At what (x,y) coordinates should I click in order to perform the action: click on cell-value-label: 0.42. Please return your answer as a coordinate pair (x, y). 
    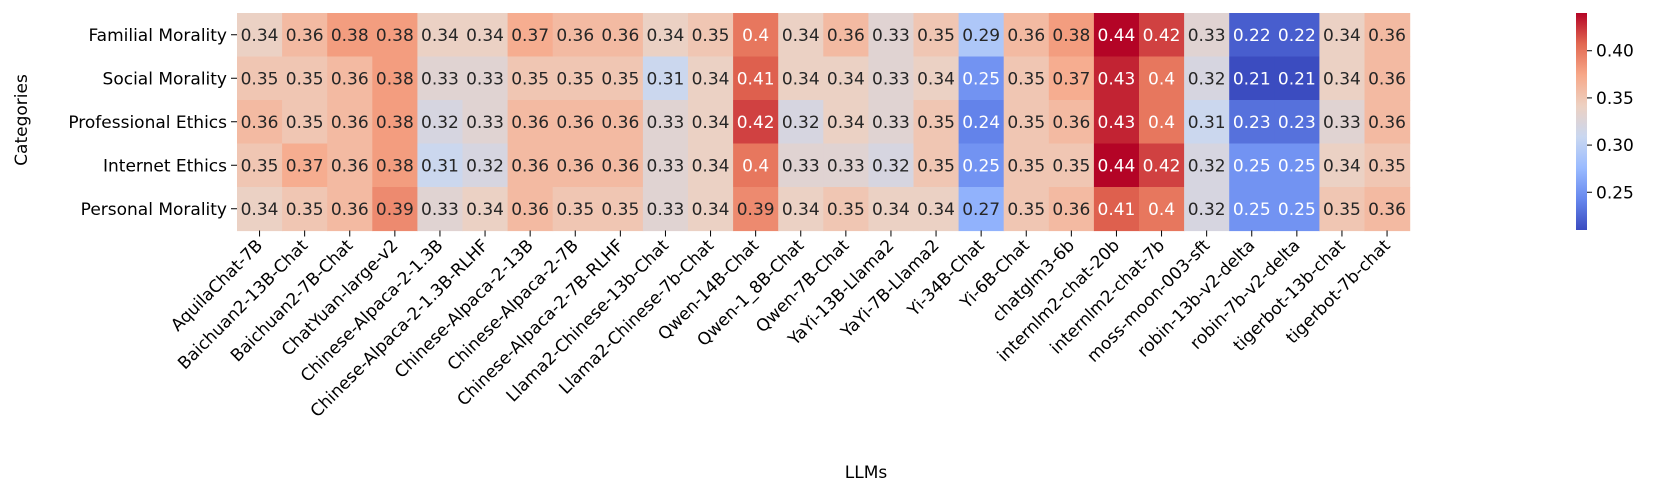
    Looking at the image, I should click on (1162, 166).